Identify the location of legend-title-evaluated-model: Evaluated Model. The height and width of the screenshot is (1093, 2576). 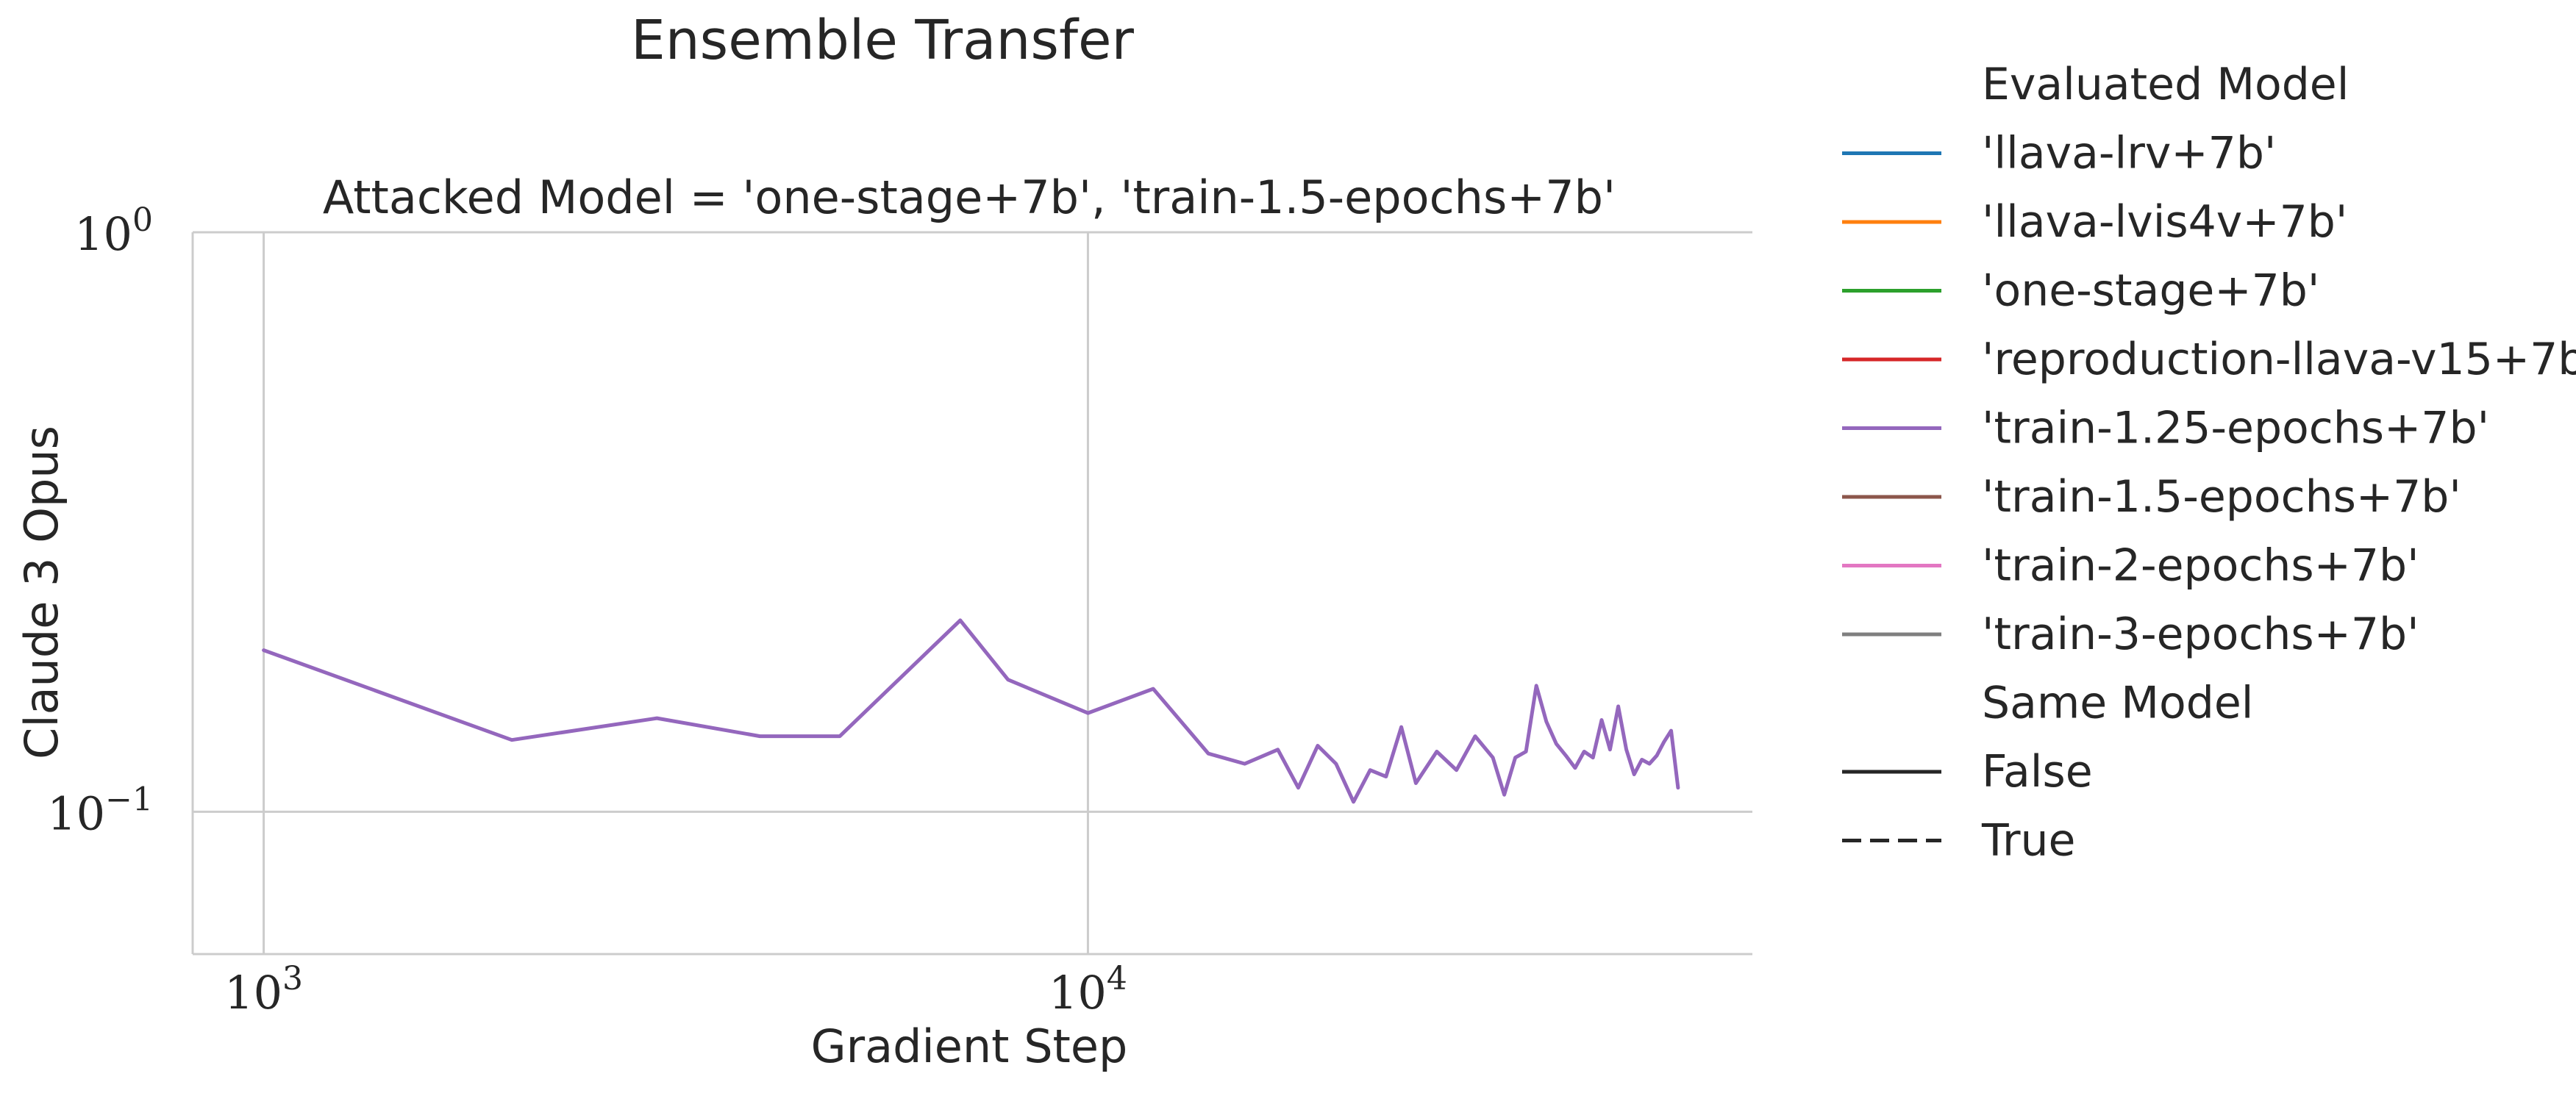
(2165, 84).